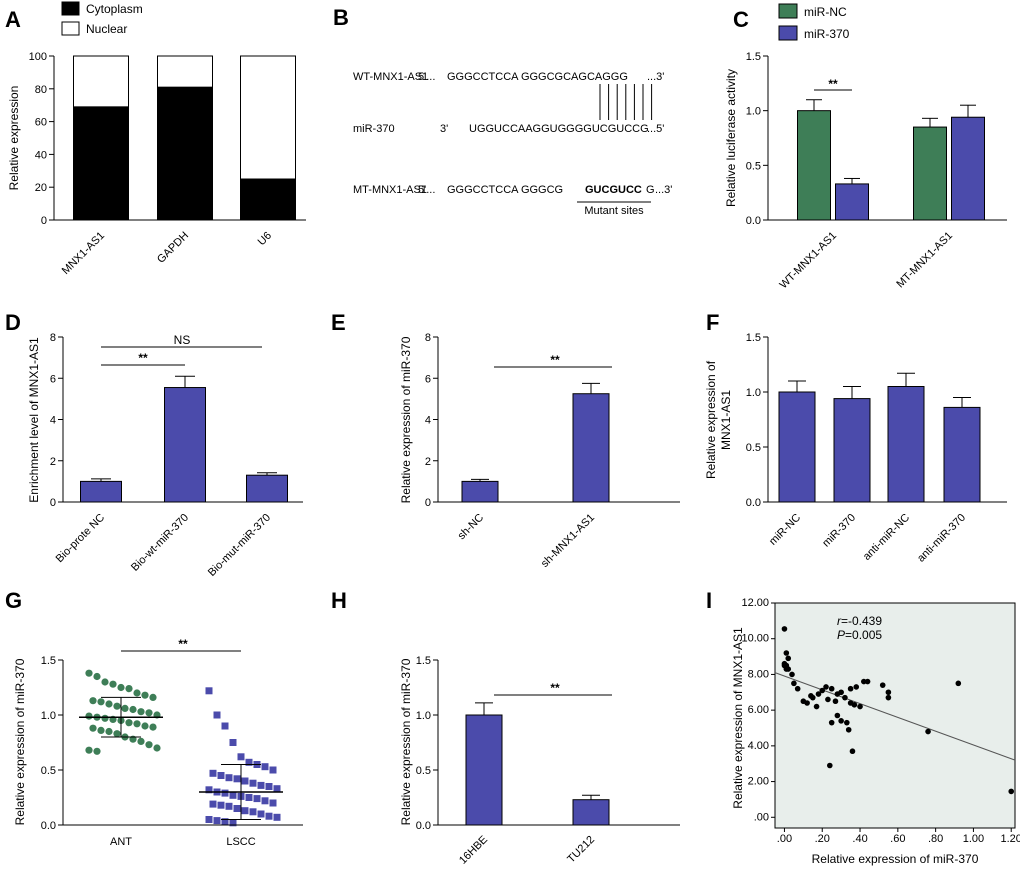  Describe the element at coordinates (48, 826) in the screenshot. I see `g-y-tick-label: 0.0` at that location.